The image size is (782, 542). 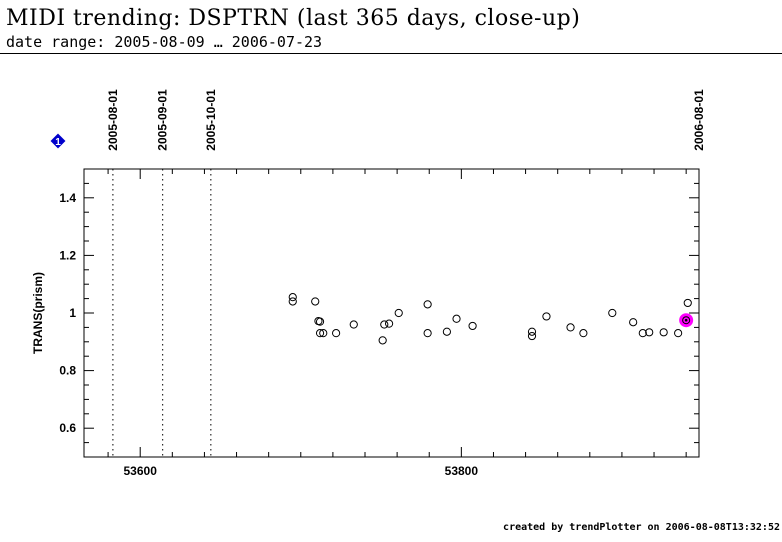 I want to click on y-tick-label: 1, so click(x=72, y=313).